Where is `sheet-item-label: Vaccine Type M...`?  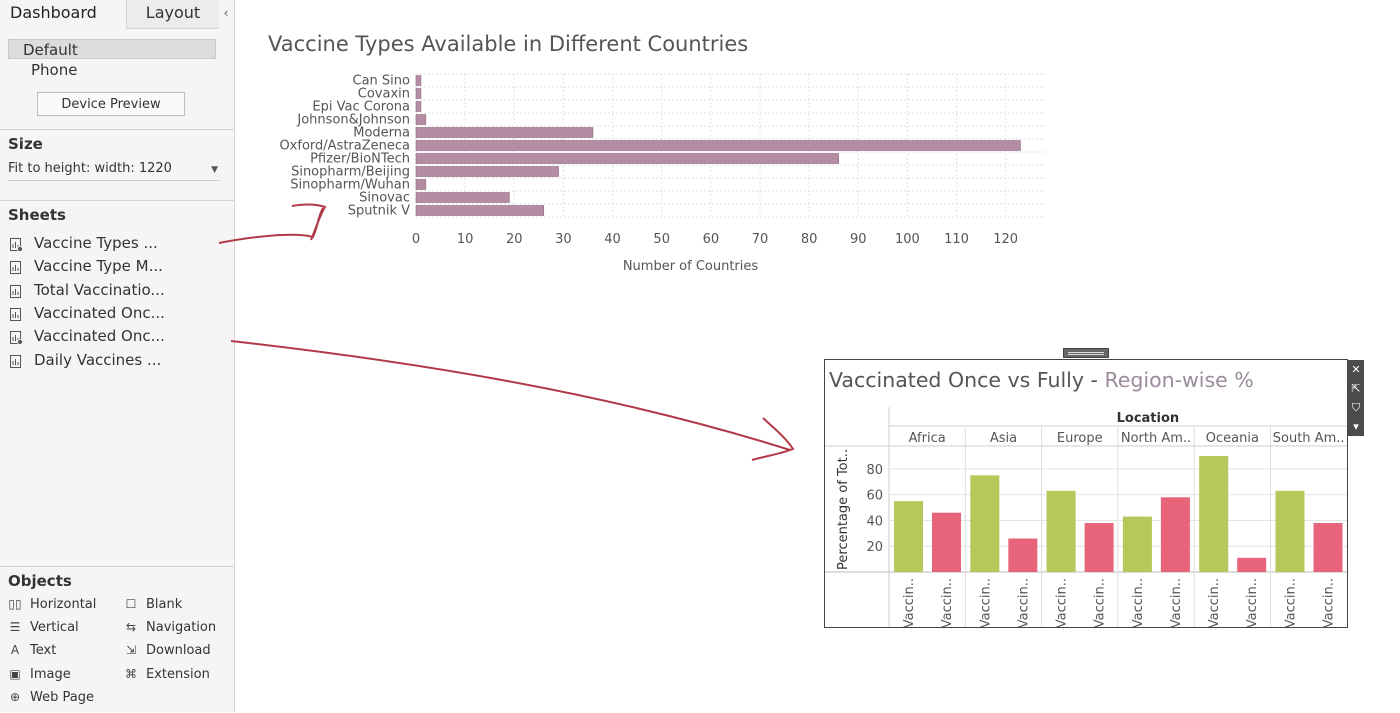
sheet-item-label: Vaccine Type M... is located at coordinates (98, 266).